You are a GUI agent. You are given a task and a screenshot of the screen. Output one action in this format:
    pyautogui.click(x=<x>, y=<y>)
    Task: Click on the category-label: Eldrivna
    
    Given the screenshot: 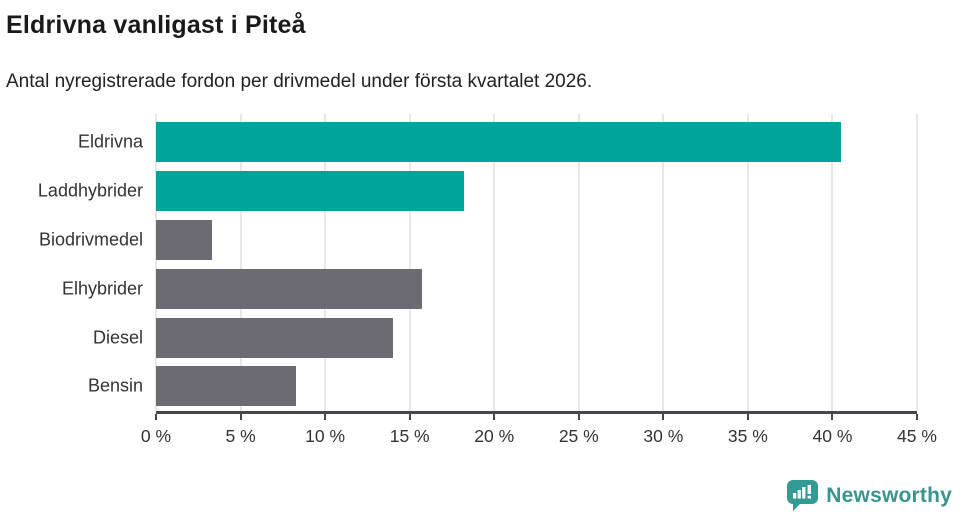 What is the action you would take?
    pyautogui.click(x=110, y=141)
    